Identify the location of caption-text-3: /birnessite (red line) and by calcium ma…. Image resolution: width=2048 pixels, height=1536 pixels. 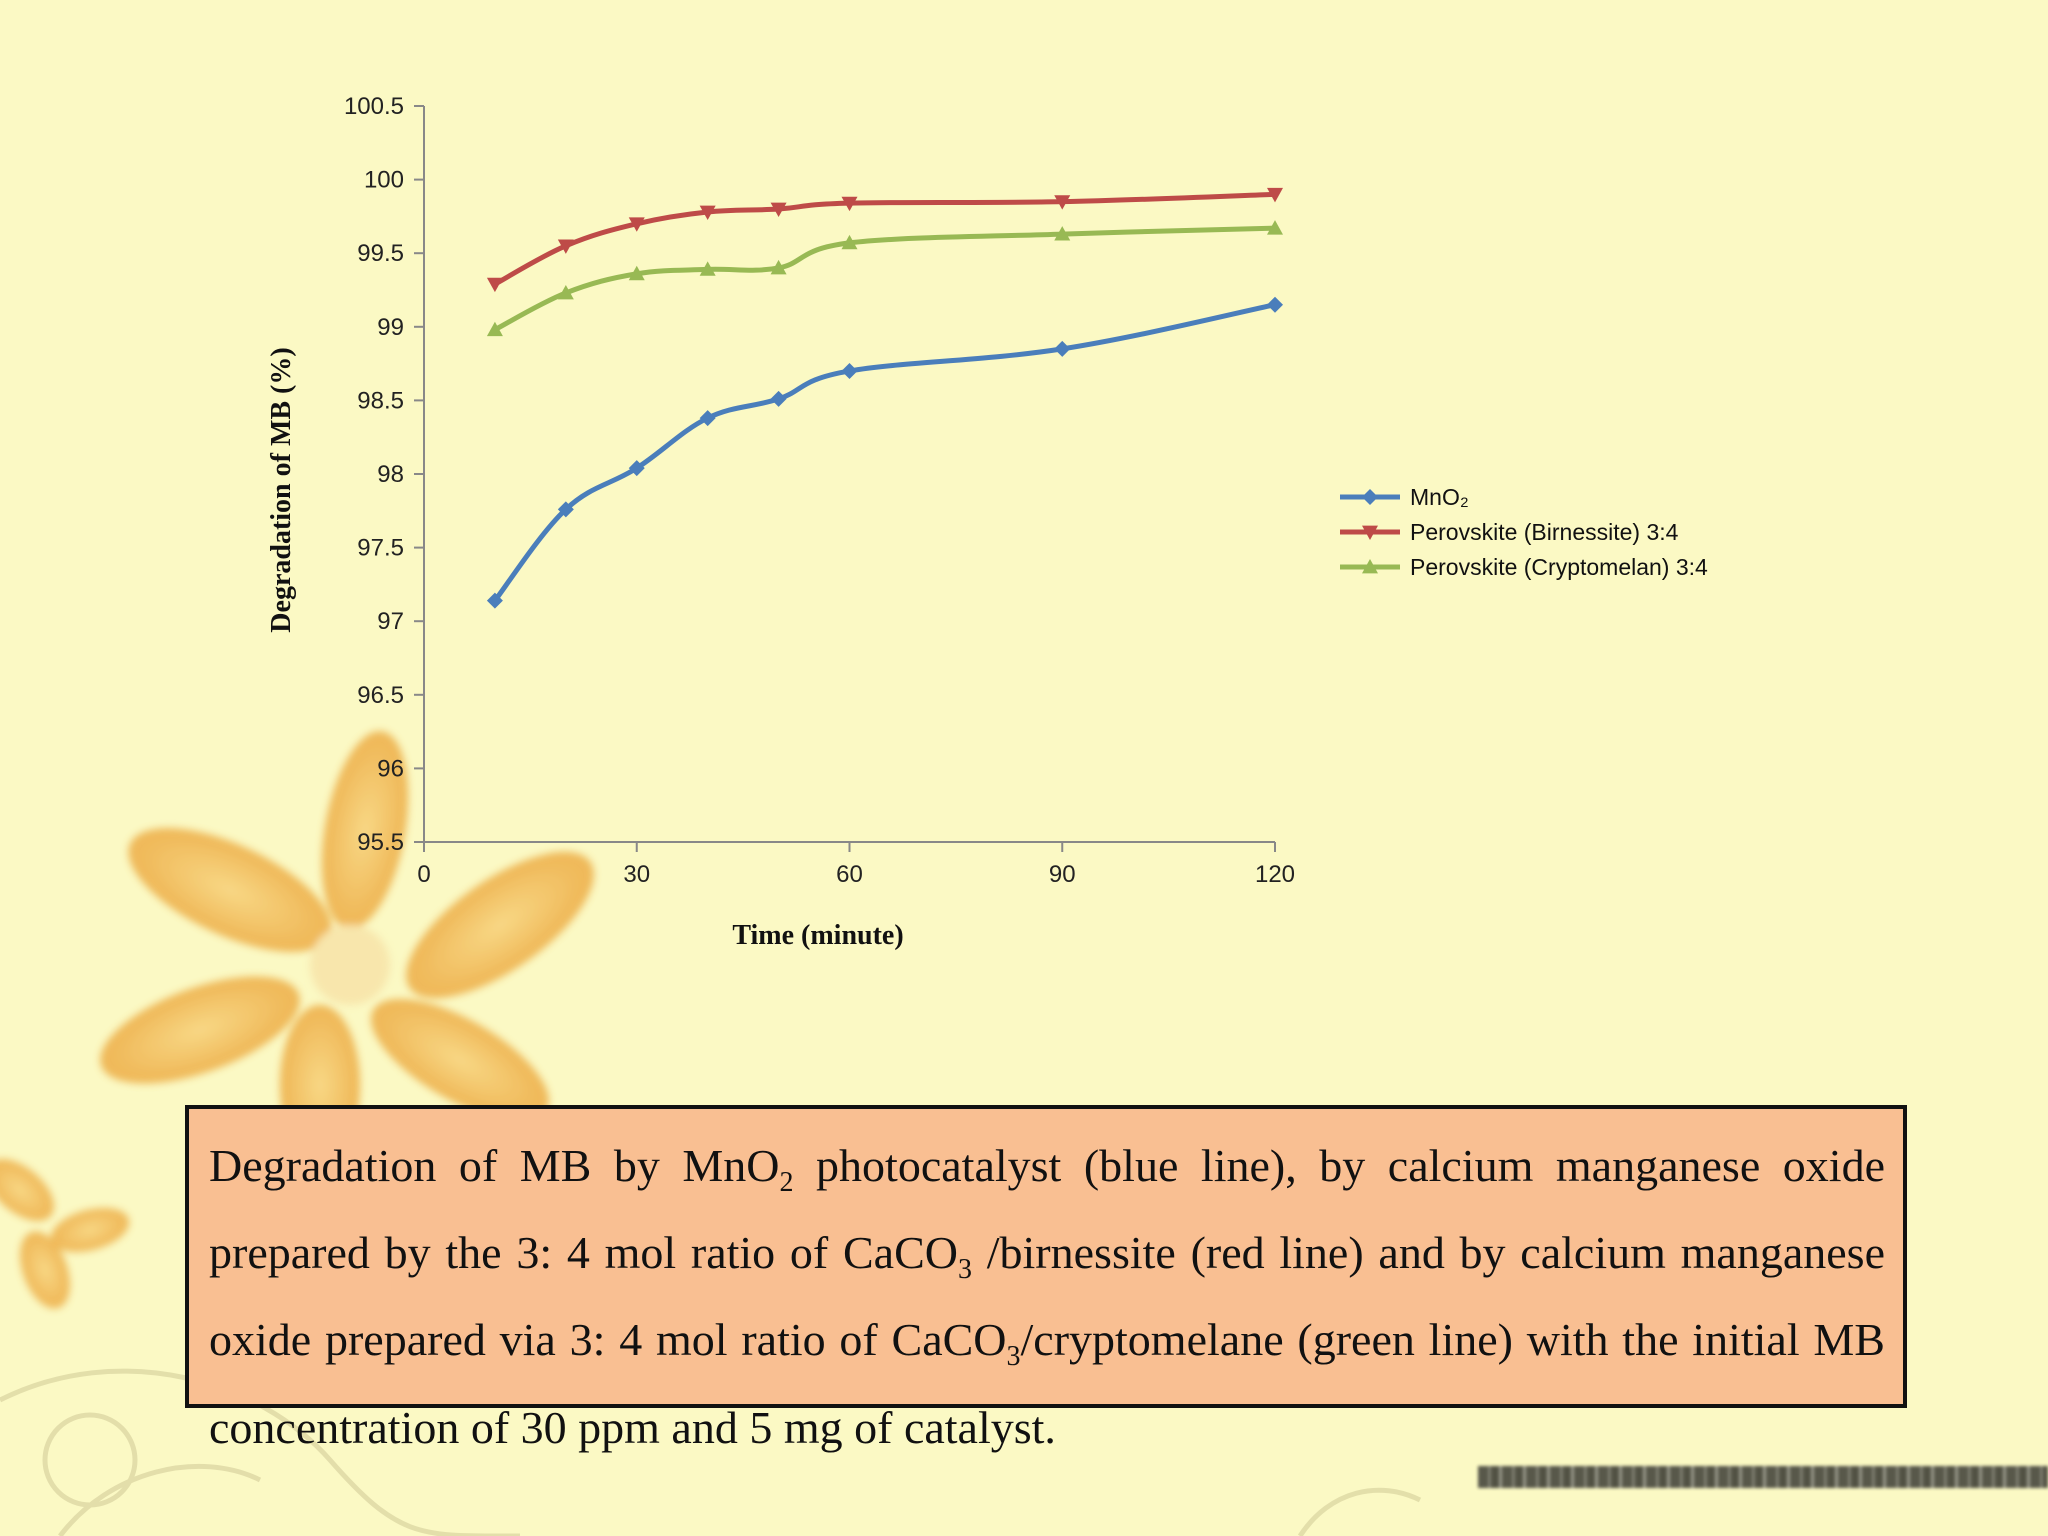
(1047, 1296).